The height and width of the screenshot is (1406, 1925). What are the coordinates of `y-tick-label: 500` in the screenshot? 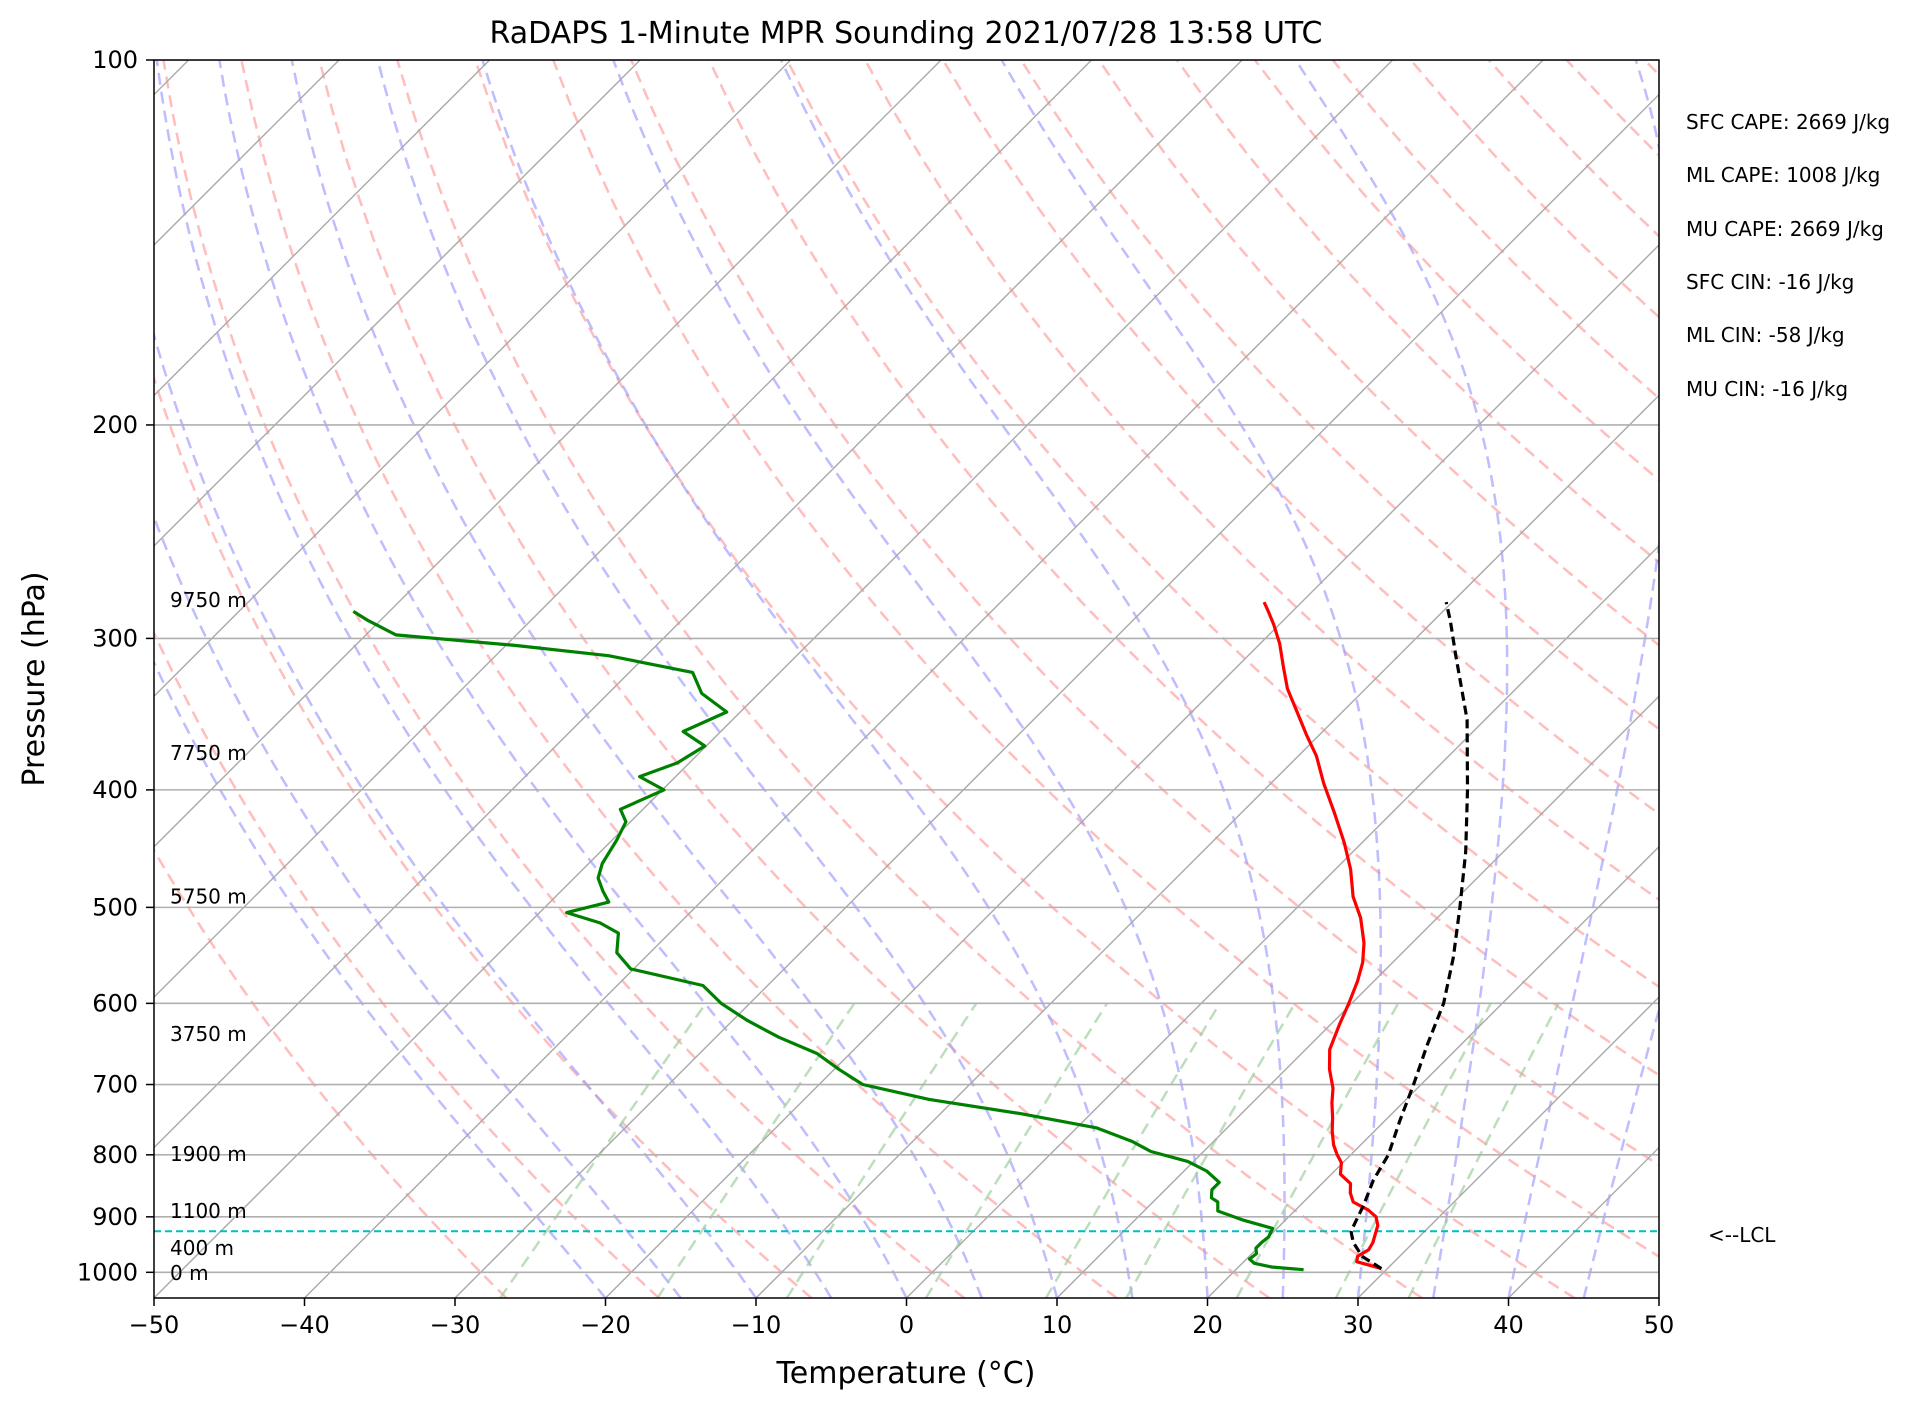 It's located at (115, 907).